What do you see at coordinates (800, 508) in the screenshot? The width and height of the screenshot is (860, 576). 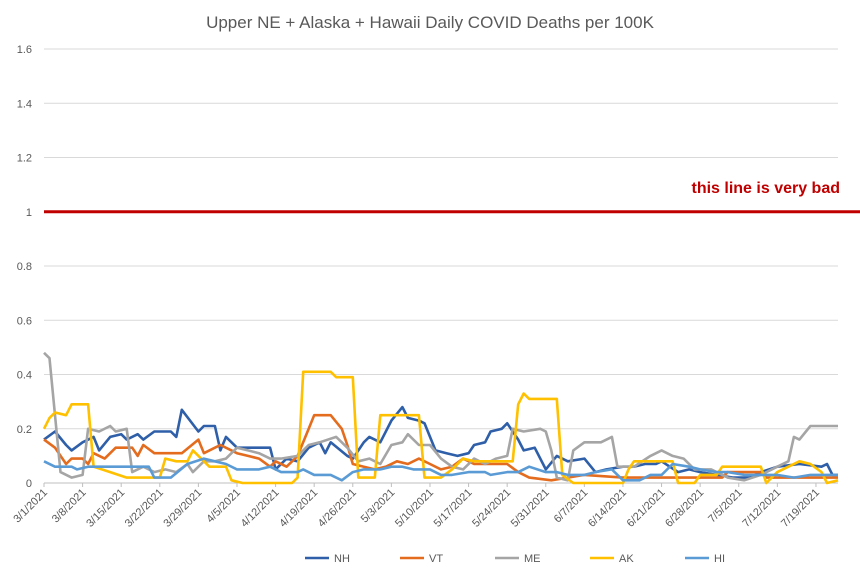 I see `x-tick-label: 7/19/2021` at bounding box center [800, 508].